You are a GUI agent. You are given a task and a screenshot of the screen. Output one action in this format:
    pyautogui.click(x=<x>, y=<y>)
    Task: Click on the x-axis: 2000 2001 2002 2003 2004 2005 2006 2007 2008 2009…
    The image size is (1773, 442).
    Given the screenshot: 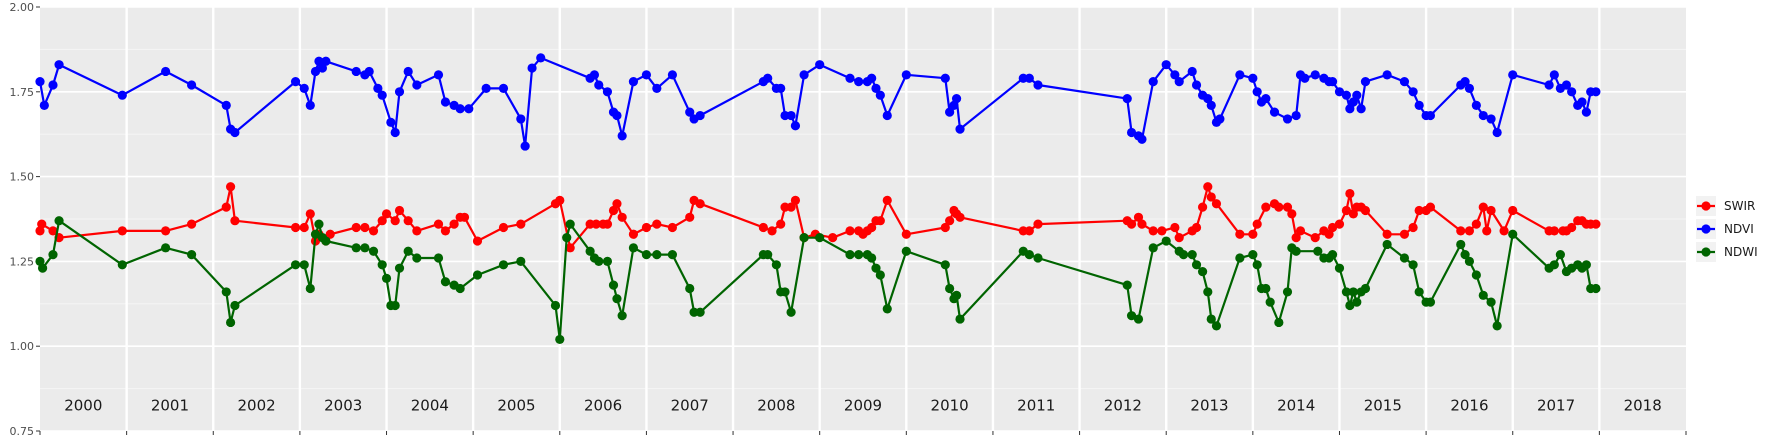 What is the action you would take?
    pyautogui.click(x=863, y=416)
    